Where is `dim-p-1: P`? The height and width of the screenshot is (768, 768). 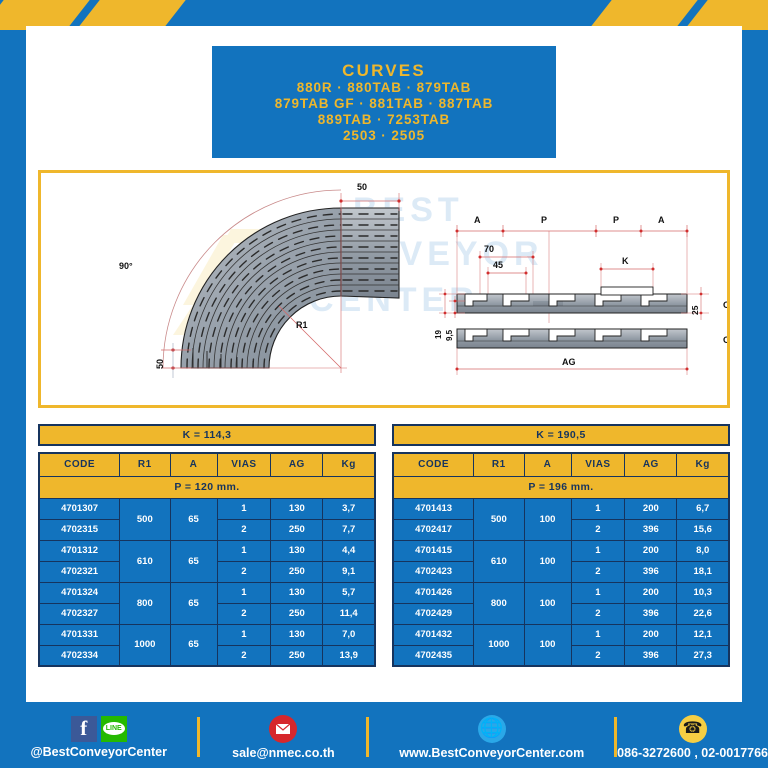
dim-p-1: P is located at coordinates (544, 220).